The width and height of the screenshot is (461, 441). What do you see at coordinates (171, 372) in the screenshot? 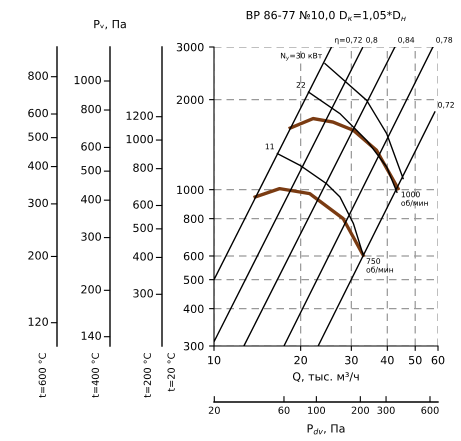
I see `y-axis-title: t=20 °C` at bounding box center [171, 372].